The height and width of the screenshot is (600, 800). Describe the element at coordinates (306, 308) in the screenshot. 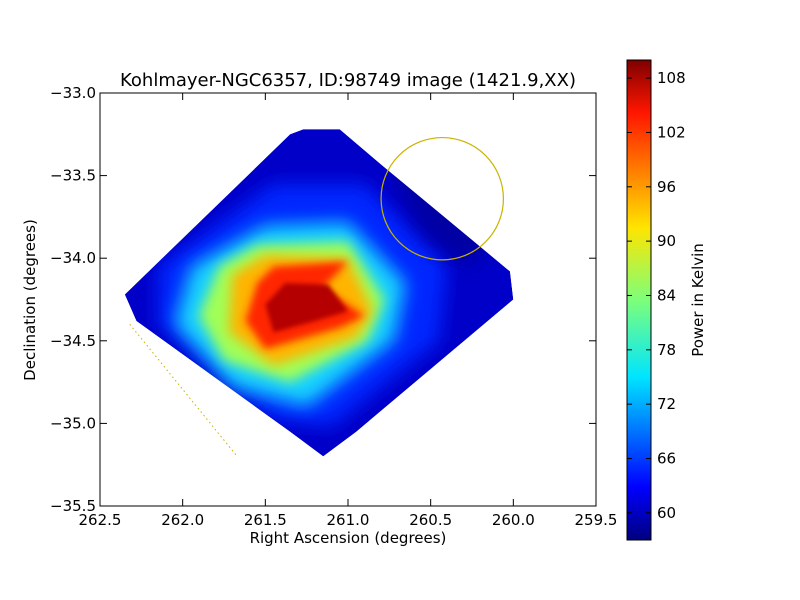

I see `heatmap-level-darkred` at that location.